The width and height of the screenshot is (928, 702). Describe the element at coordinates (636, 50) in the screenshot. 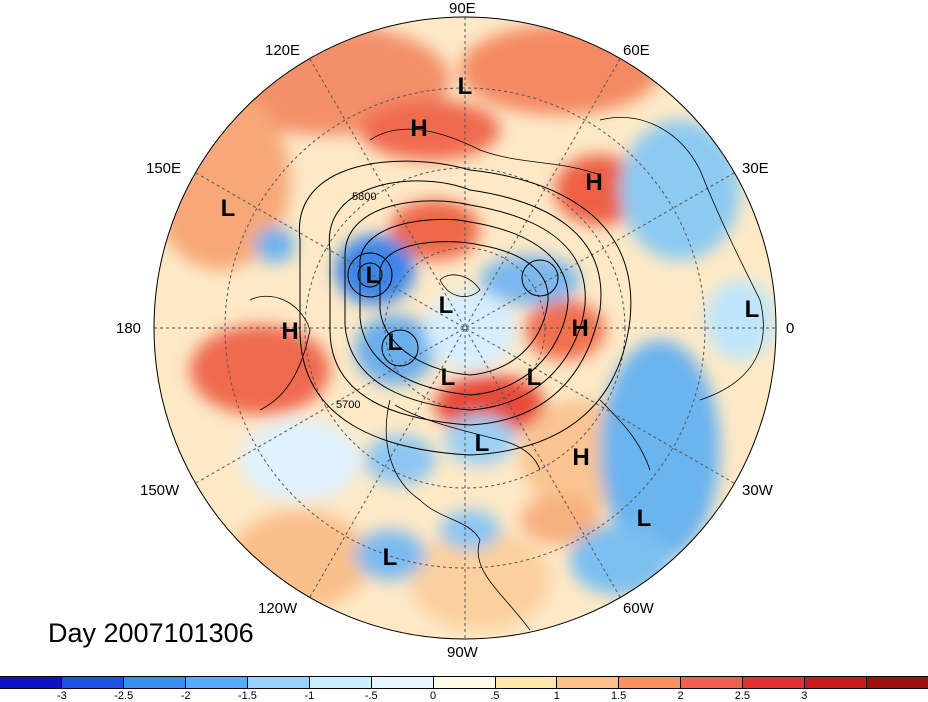

I see `lon-label-60e: 60E` at that location.